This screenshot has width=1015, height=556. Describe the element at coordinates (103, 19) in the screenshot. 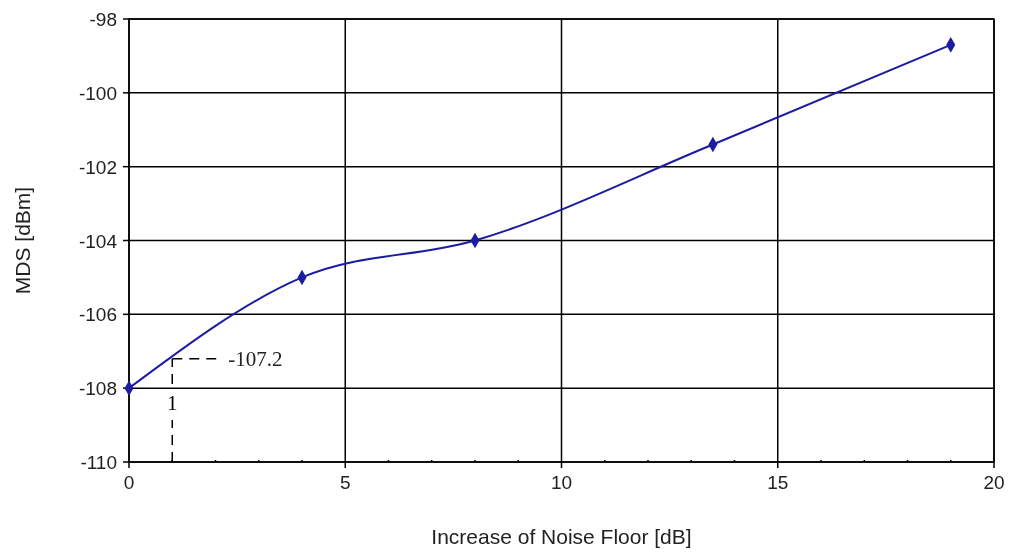

I see `y-tick-label: -98` at that location.